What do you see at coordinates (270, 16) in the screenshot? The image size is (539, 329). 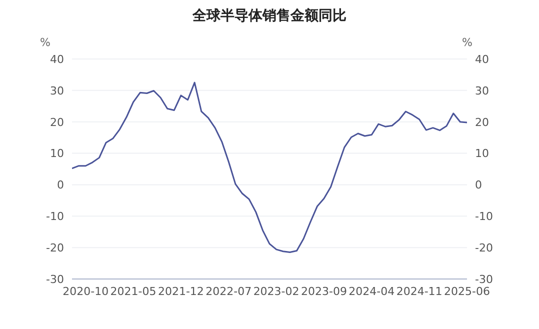 I see `chart-title: 全球半导体销售金额同比` at bounding box center [270, 16].